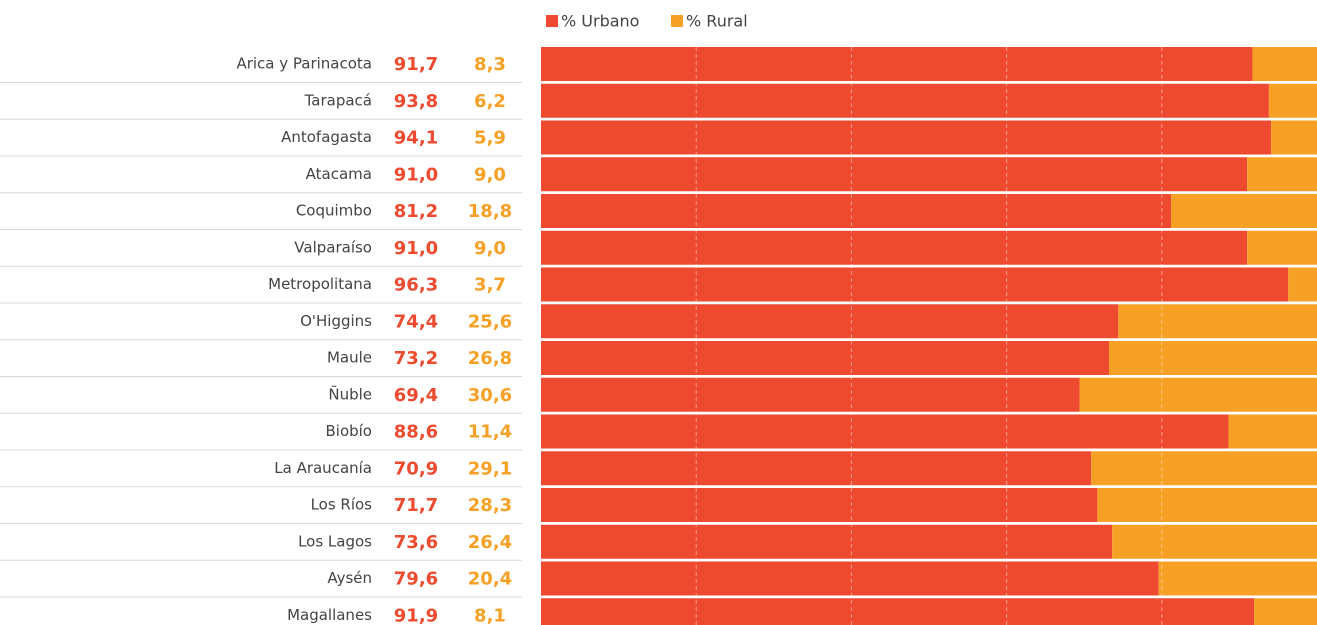  I want to click on value-label: 88,6, so click(416, 432).